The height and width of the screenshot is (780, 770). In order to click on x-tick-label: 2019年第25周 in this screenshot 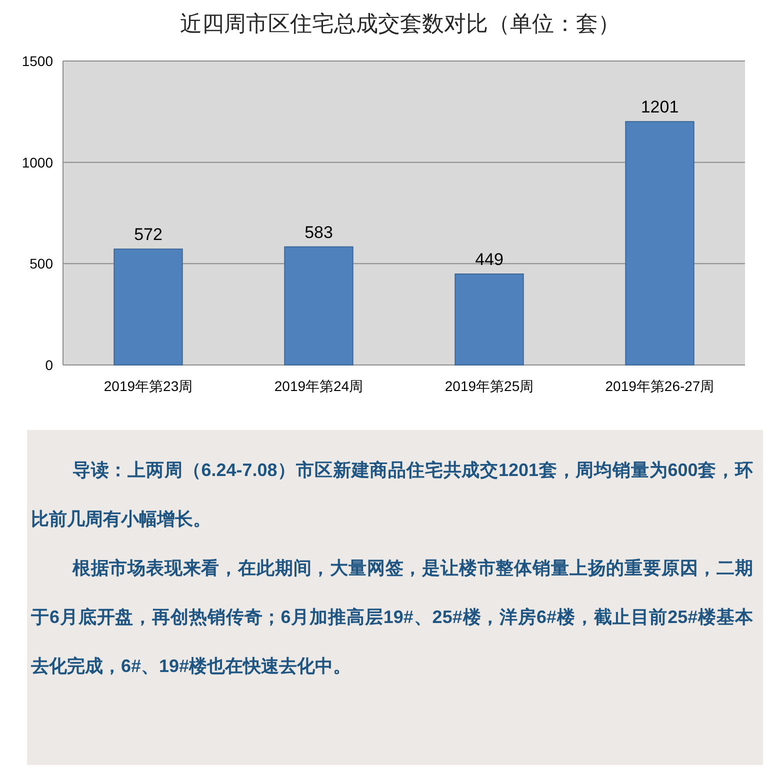, I will do `click(489, 386)`.